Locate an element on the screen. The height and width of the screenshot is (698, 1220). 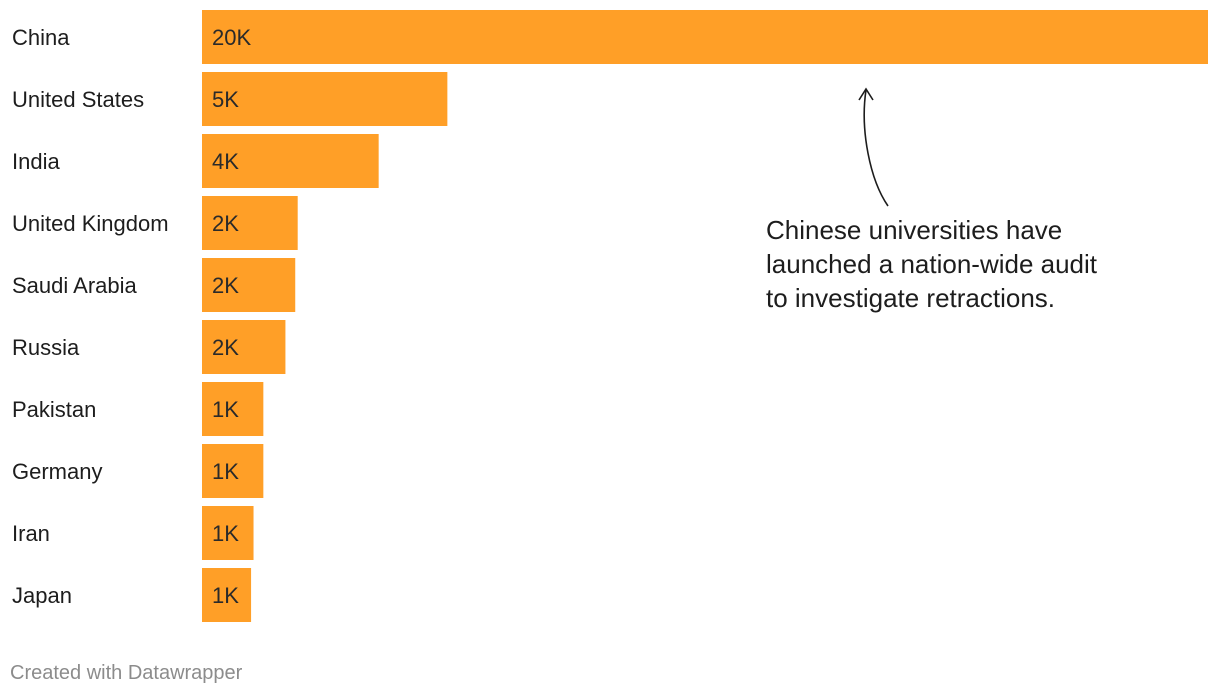
annotation-line: to investigate retractions. is located at coordinates (911, 298).